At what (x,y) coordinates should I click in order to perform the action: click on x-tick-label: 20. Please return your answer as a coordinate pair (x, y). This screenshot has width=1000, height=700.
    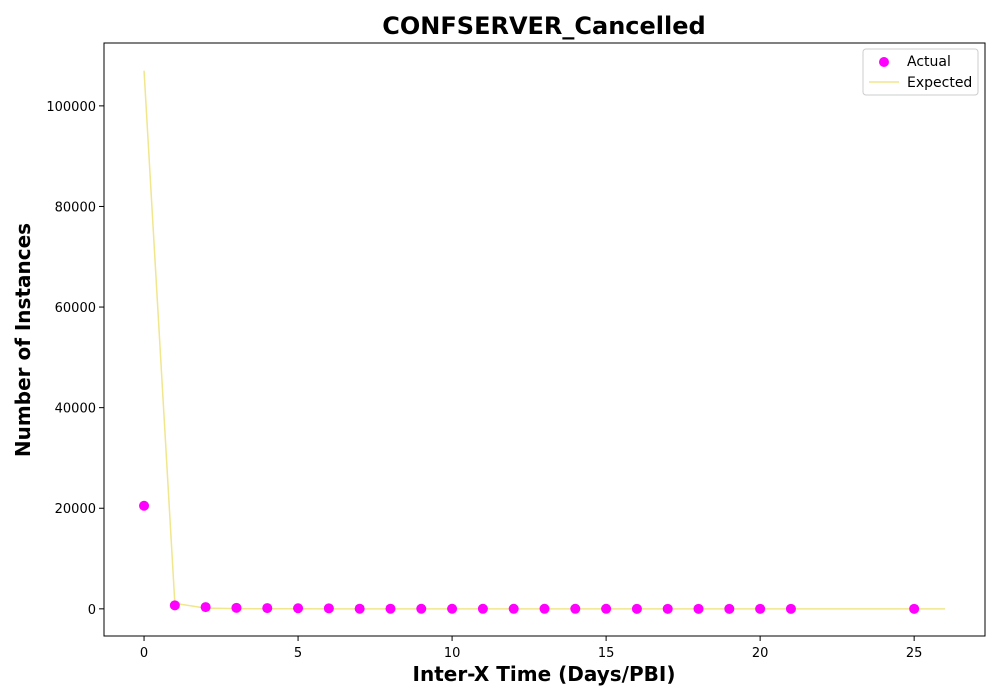
    Looking at the image, I should click on (760, 653).